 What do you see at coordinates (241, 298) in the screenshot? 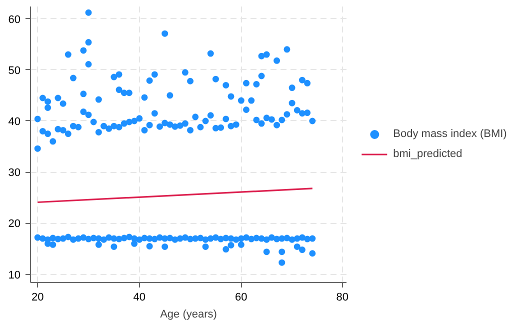
I see `x-tick-label: 60` at bounding box center [241, 298].